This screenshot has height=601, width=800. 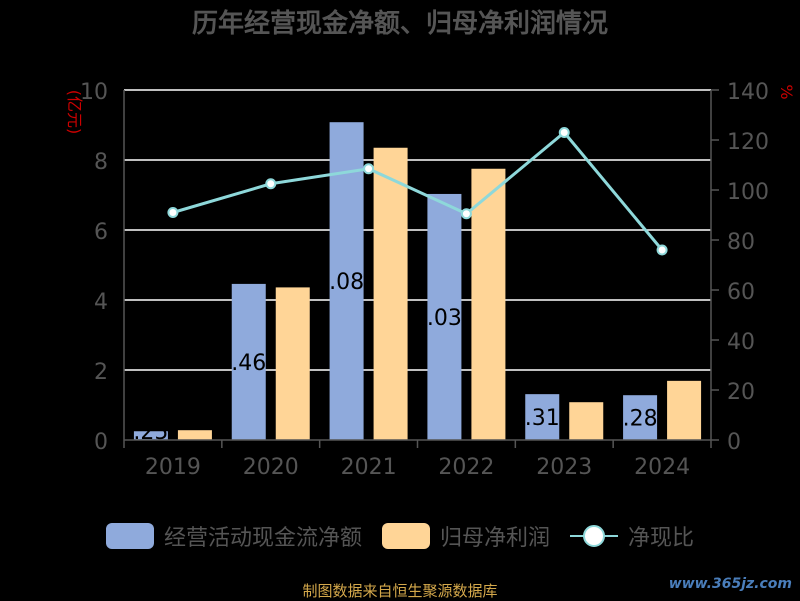 What do you see at coordinates (94, 92) in the screenshot?
I see `y-tick-label-left: 10` at bounding box center [94, 92].